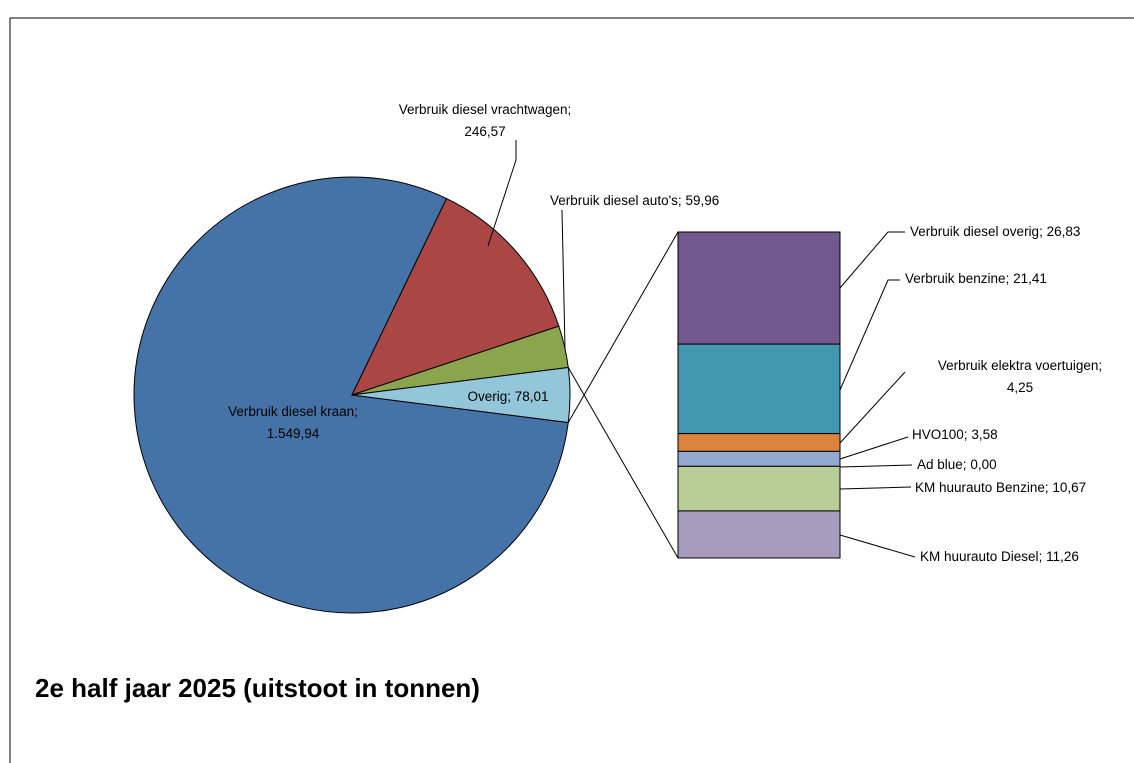 The width and height of the screenshot is (1134, 763). Describe the element at coordinates (485, 120) in the screenshot. I see `data-label: Verbruik diesel vrachtwagen; 246,57` at that location.